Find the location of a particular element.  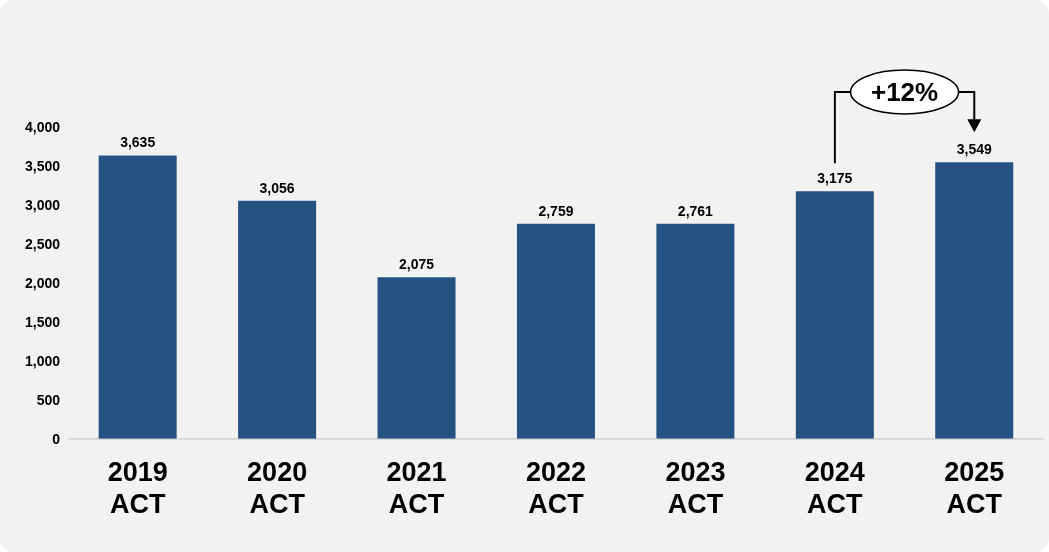

data-label: 3,056 is located at coordinates (277, 187).